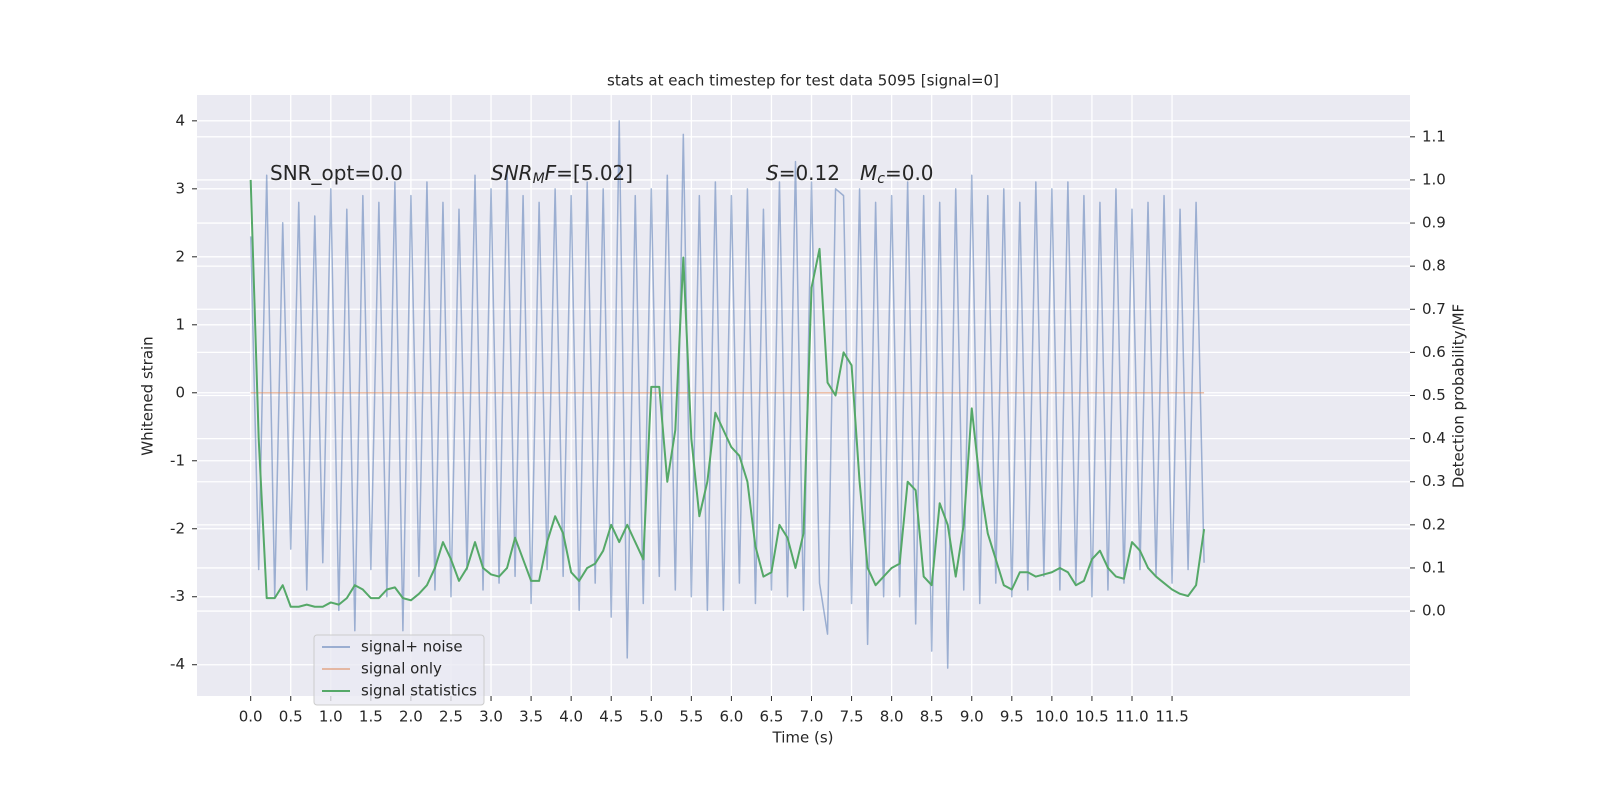  What do you see at coordinates (1459, 396) in the screenshot?
I see `y2-axis-label: Detection probability/MF` at bounding box center [1459, 396].